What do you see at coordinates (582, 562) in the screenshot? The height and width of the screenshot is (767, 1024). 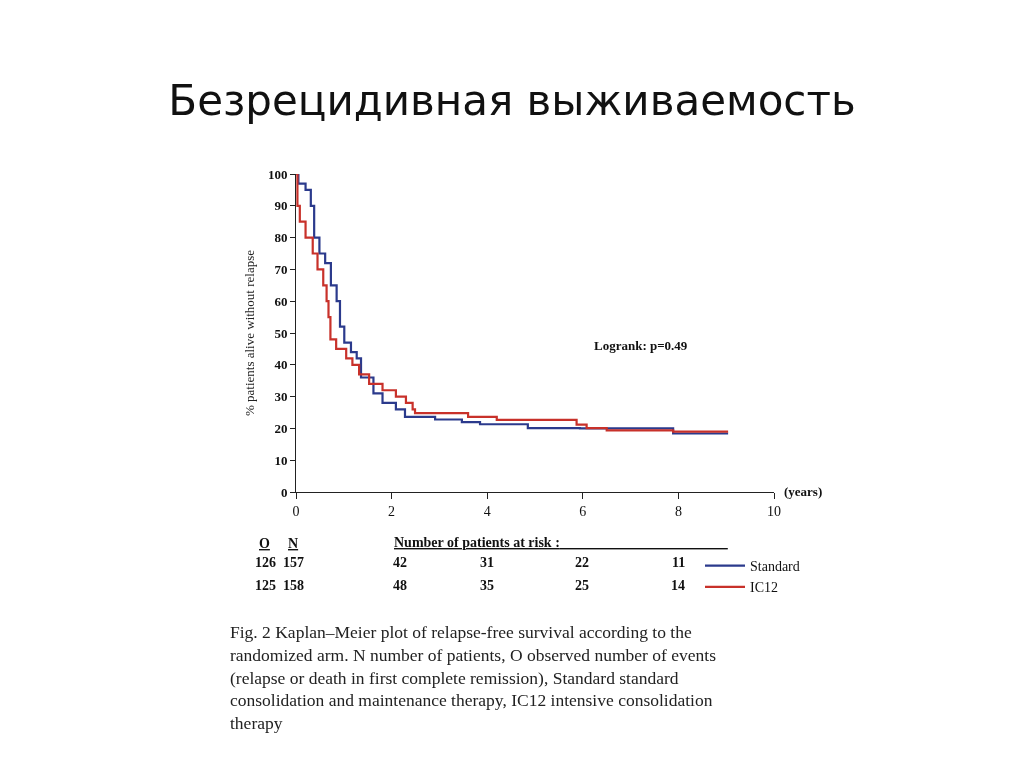 I see `text: 22` at bounding box center [582, 562].